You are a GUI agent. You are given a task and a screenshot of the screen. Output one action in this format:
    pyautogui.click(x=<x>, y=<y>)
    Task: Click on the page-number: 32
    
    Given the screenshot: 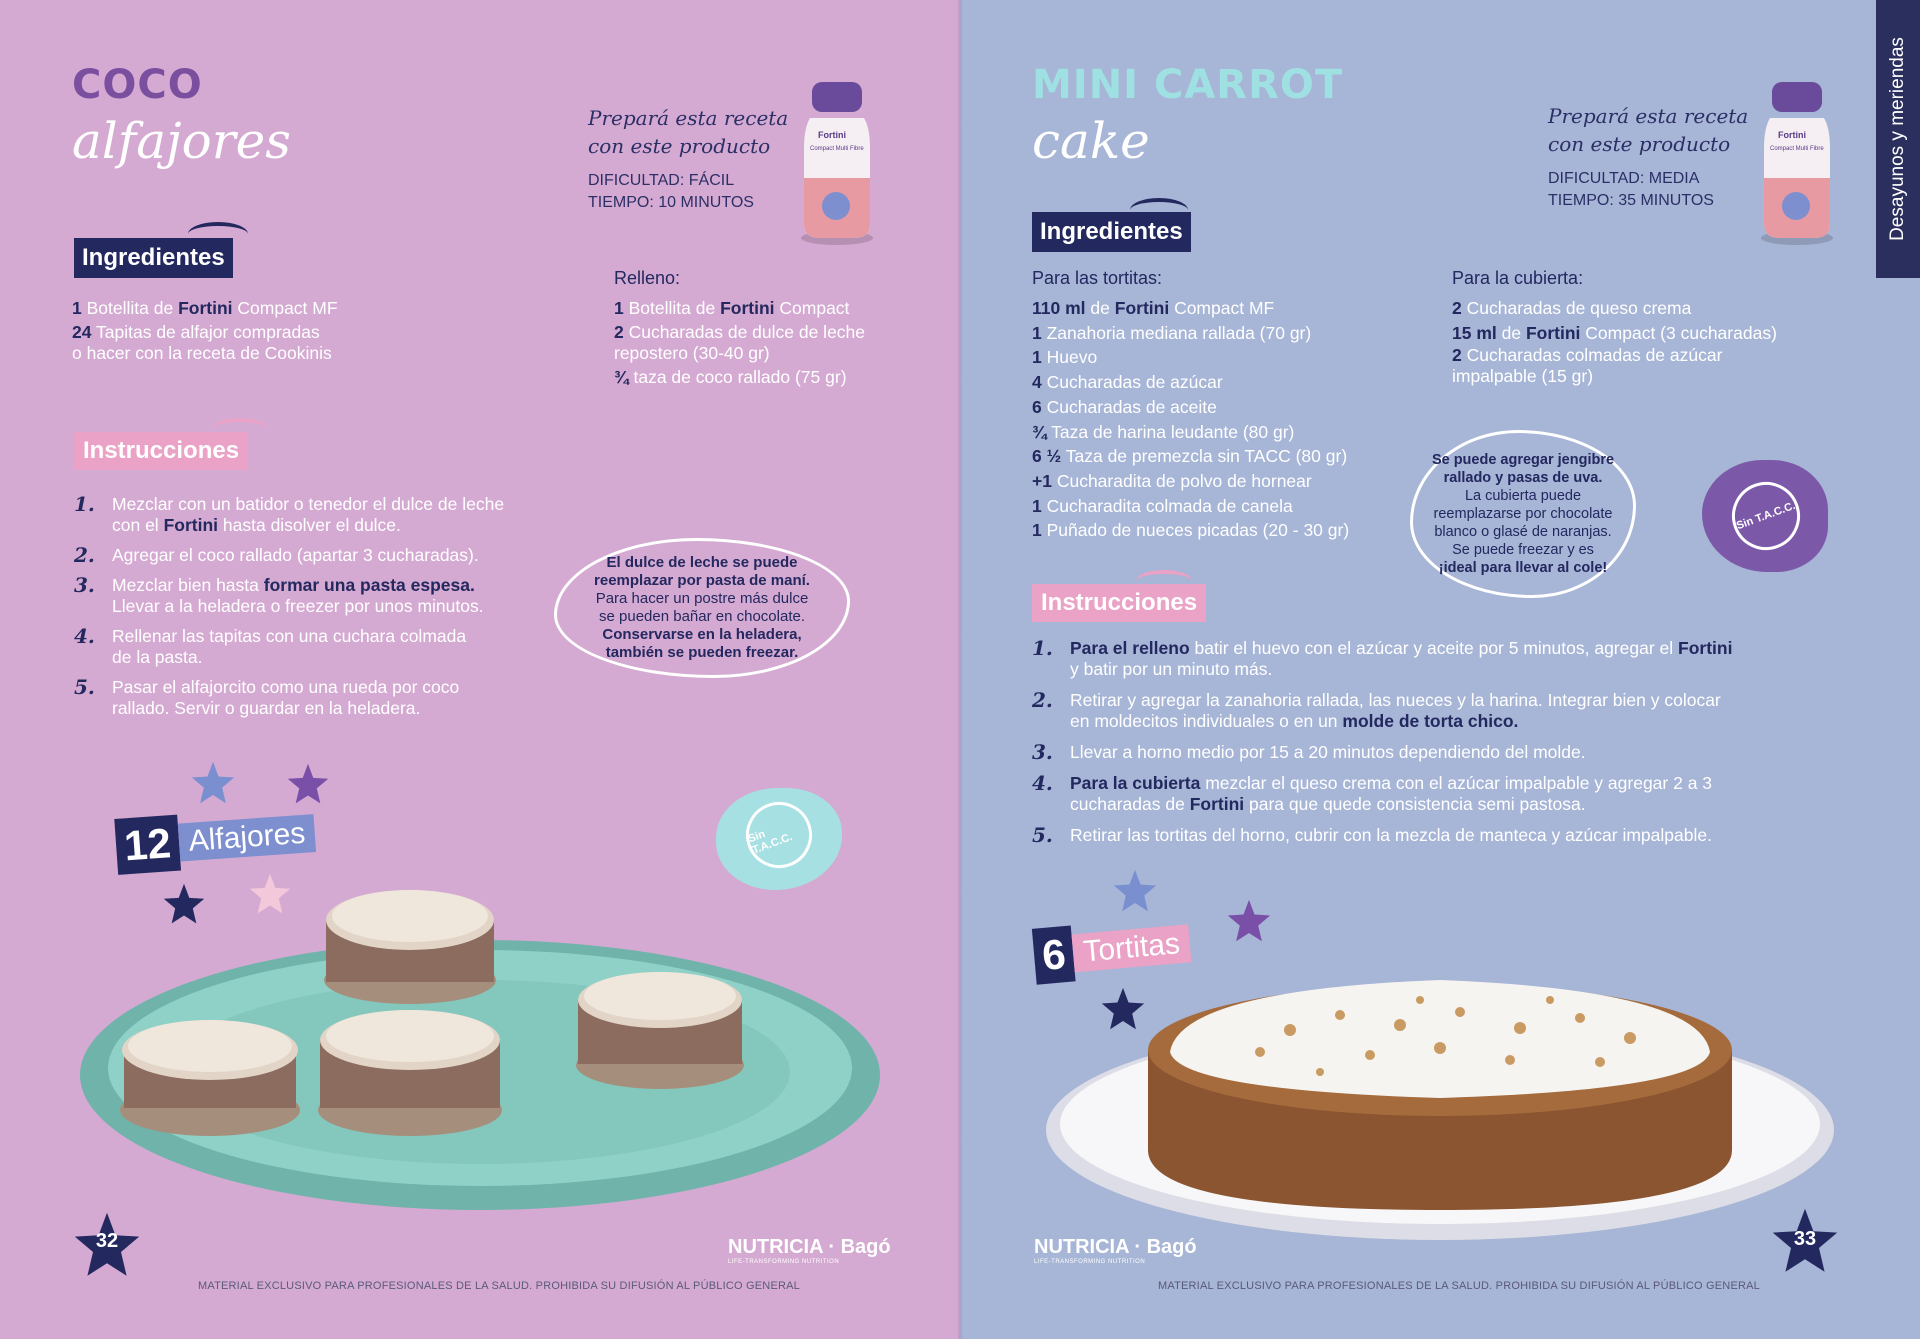 What is the action you would take?
    pyautogui.click(x=107, y=1241)
    